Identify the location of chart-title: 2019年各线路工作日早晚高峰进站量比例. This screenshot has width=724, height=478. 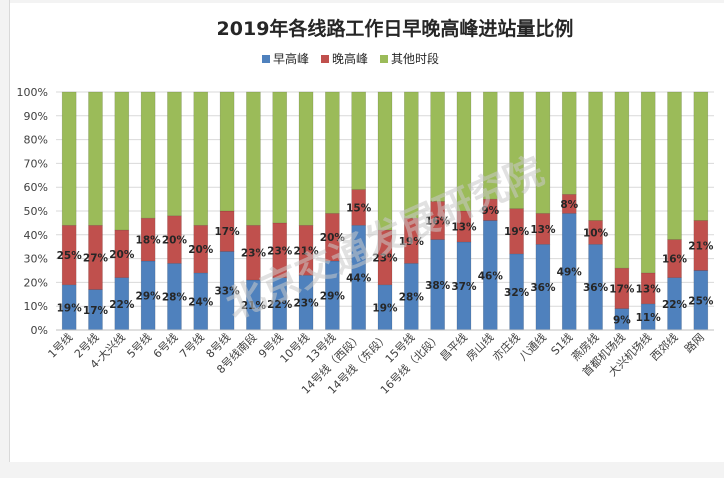
(395, 28).